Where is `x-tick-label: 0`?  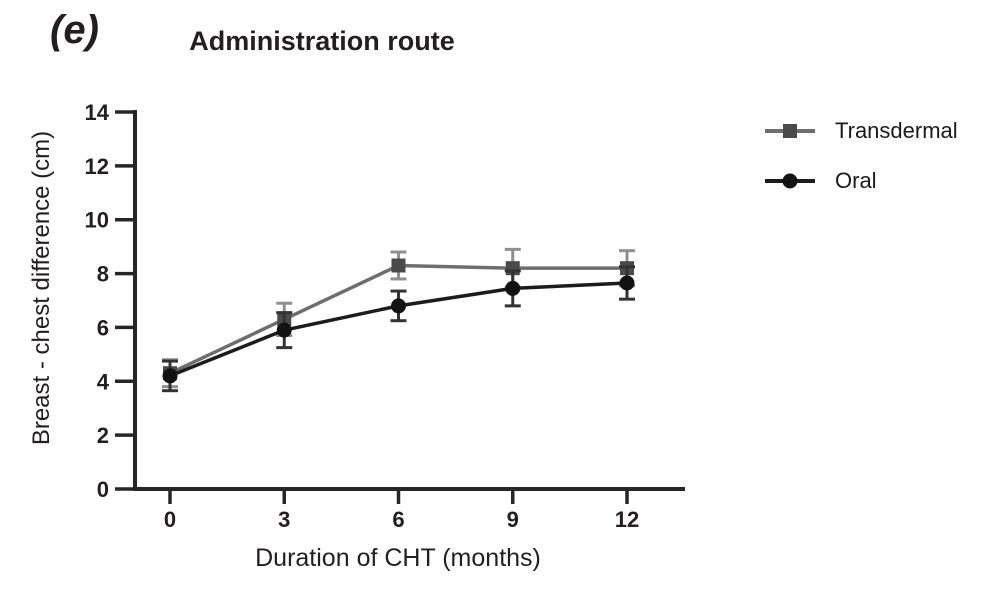 x-tick-label: 0 is located at coordinates (170, 519).